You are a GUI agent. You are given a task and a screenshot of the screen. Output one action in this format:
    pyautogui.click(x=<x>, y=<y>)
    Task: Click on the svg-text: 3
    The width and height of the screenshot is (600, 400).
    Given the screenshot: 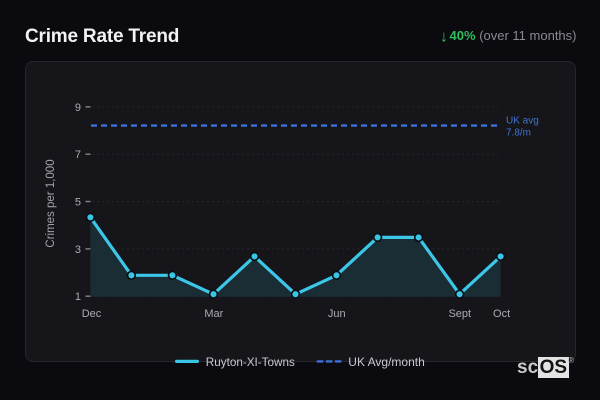 What is the action you would take?
    pyautogui.click(x=78, y=250)
    